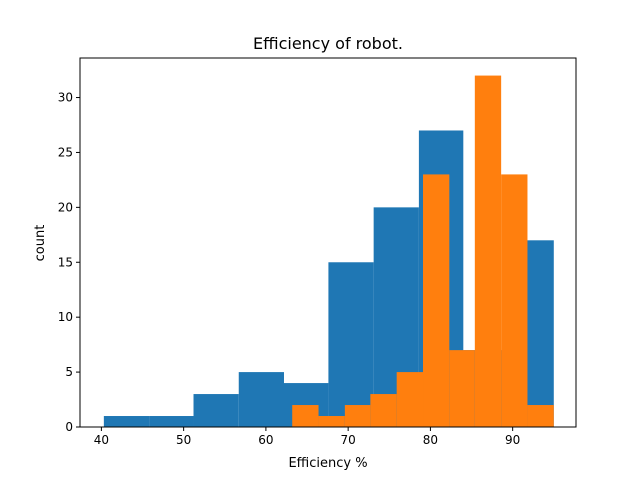 This screenshot has width=640, height=480. I want to click on chart-title: Efficiency of robot., so click(328, 43).